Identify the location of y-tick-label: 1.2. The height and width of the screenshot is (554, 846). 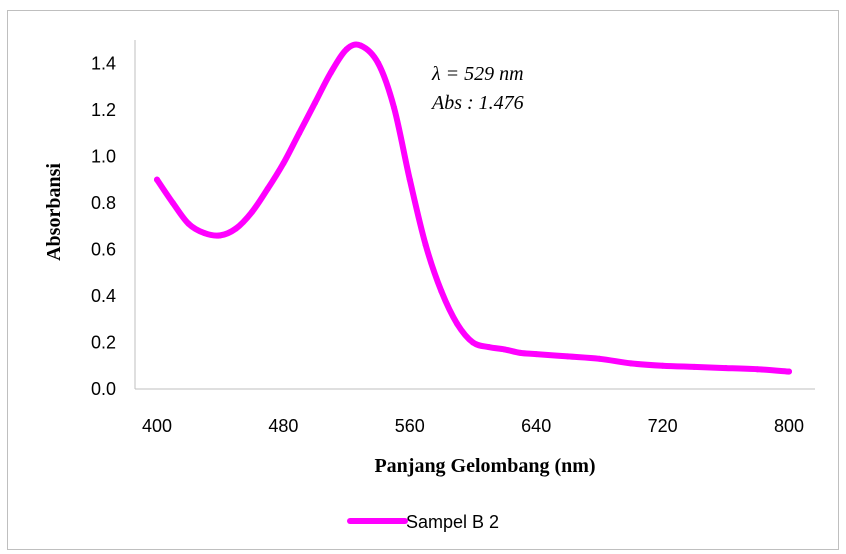
(103, 110).